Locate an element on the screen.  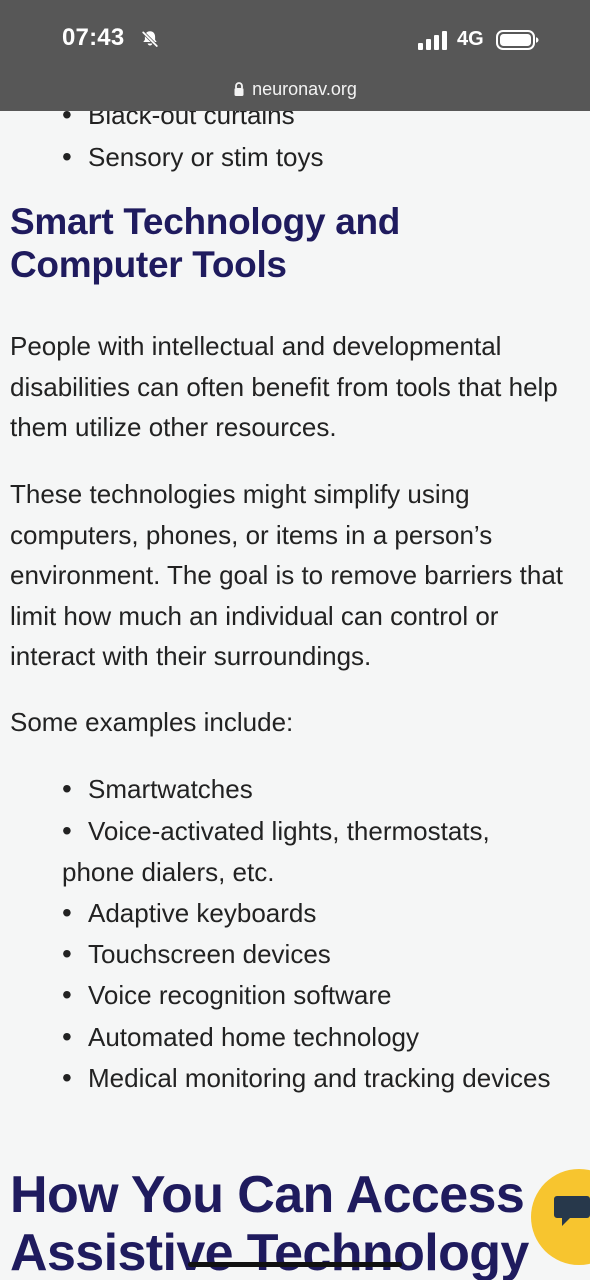
battery-icon is located at coordinates (517, 40).